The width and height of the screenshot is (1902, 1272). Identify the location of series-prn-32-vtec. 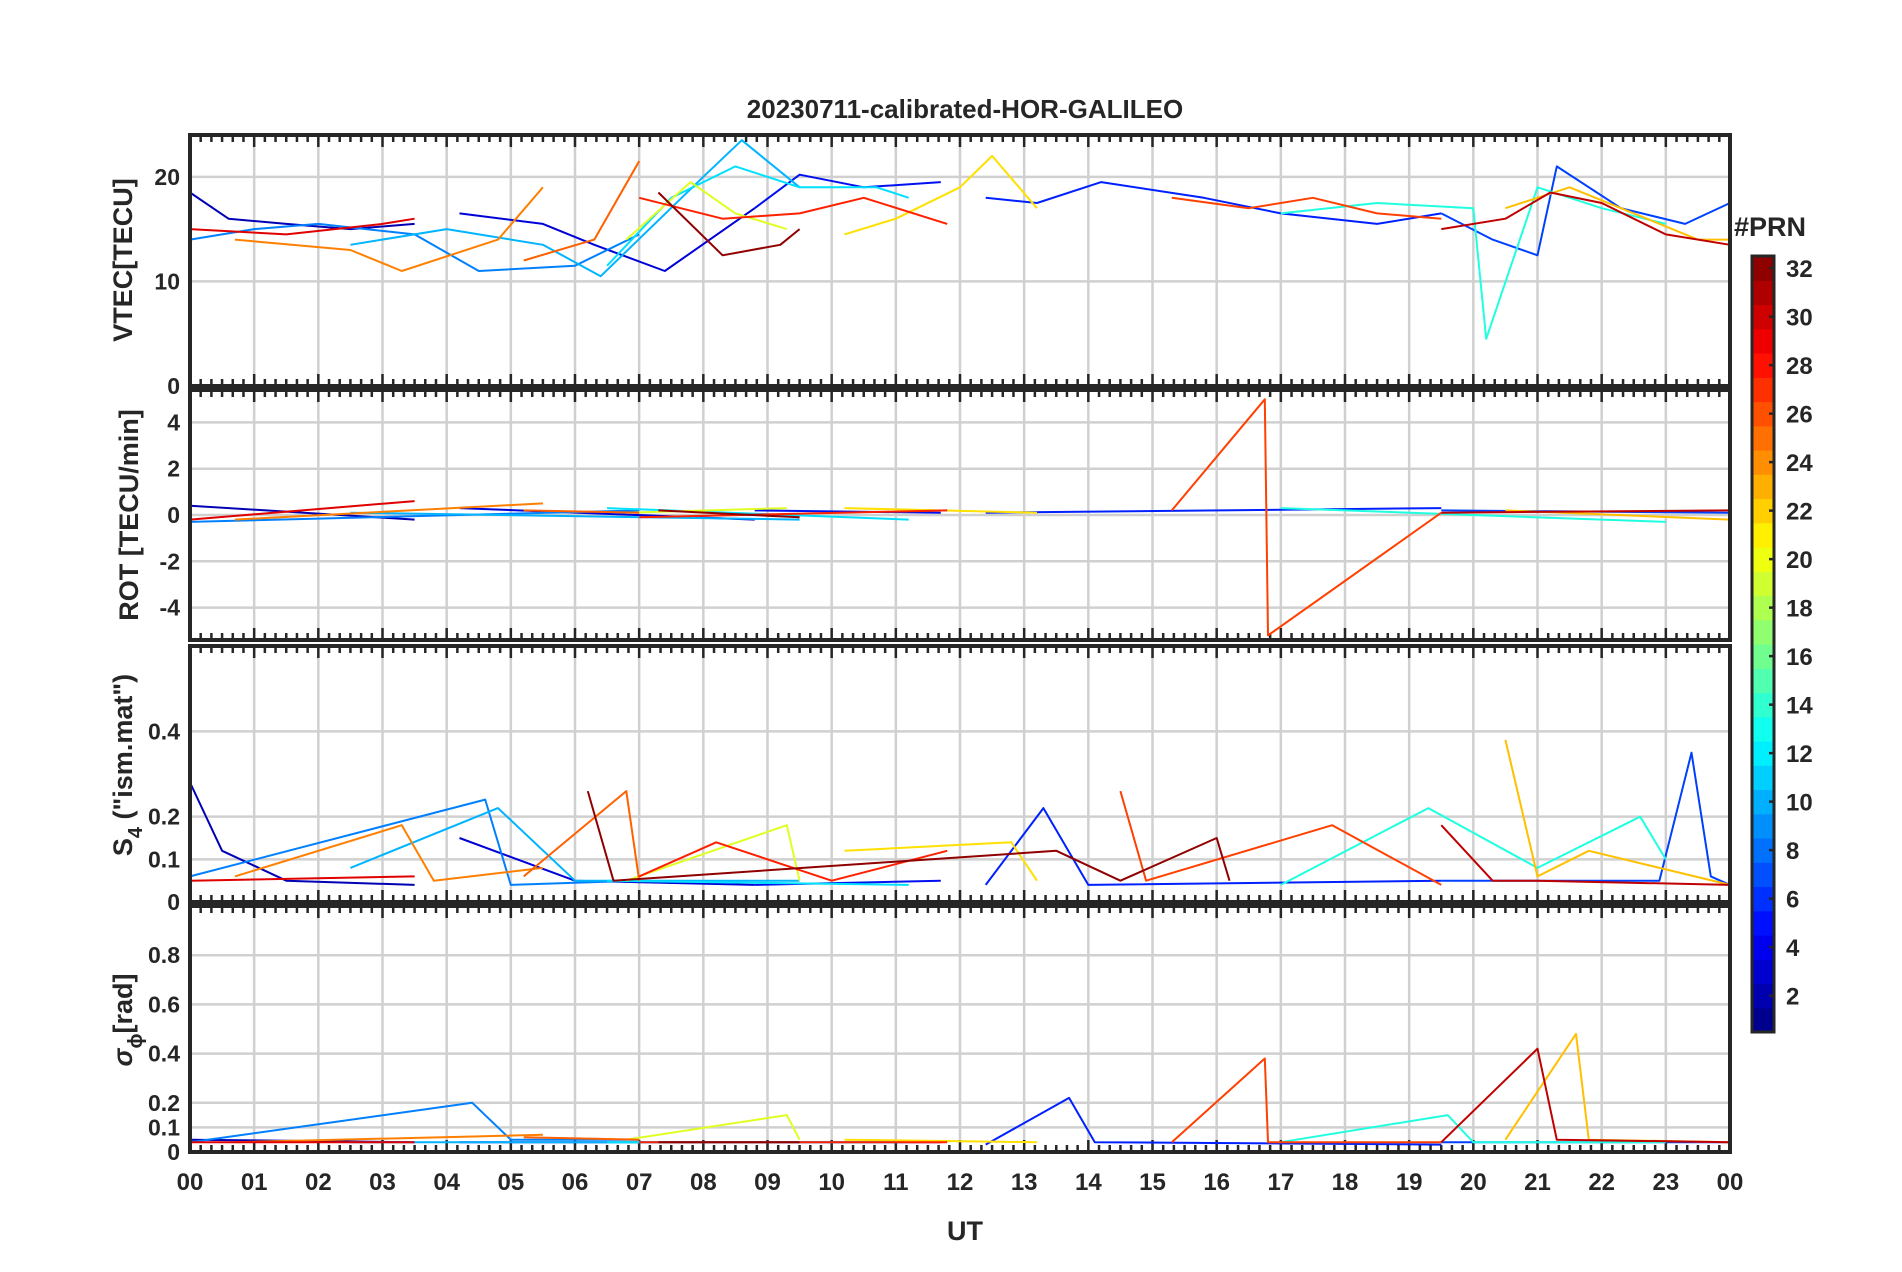
(729, 224).